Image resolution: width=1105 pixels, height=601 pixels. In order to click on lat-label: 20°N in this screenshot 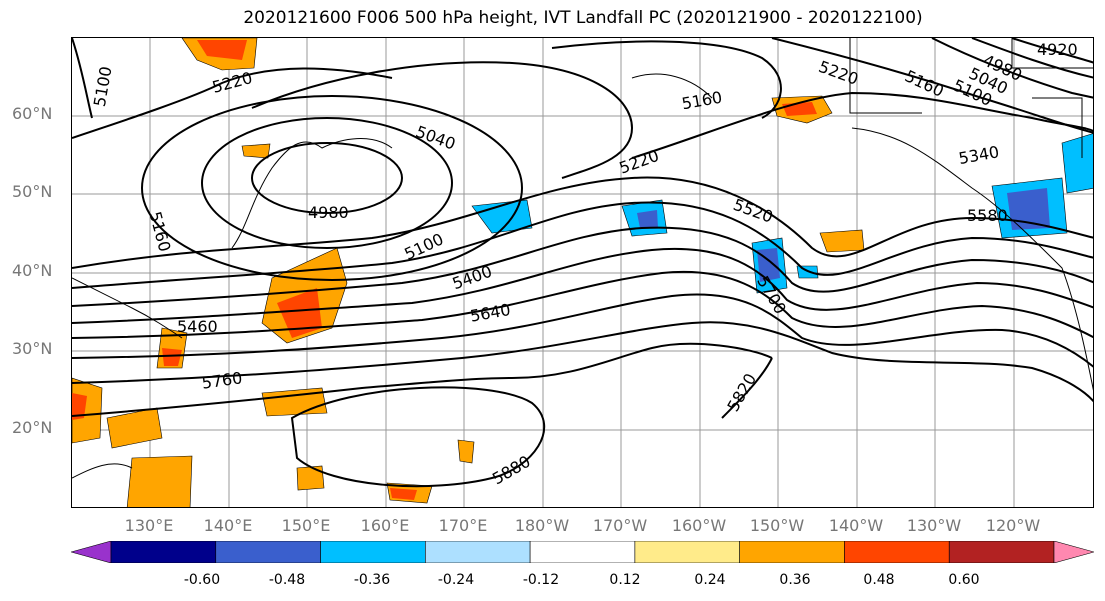, I will do `click(32, 427)`.